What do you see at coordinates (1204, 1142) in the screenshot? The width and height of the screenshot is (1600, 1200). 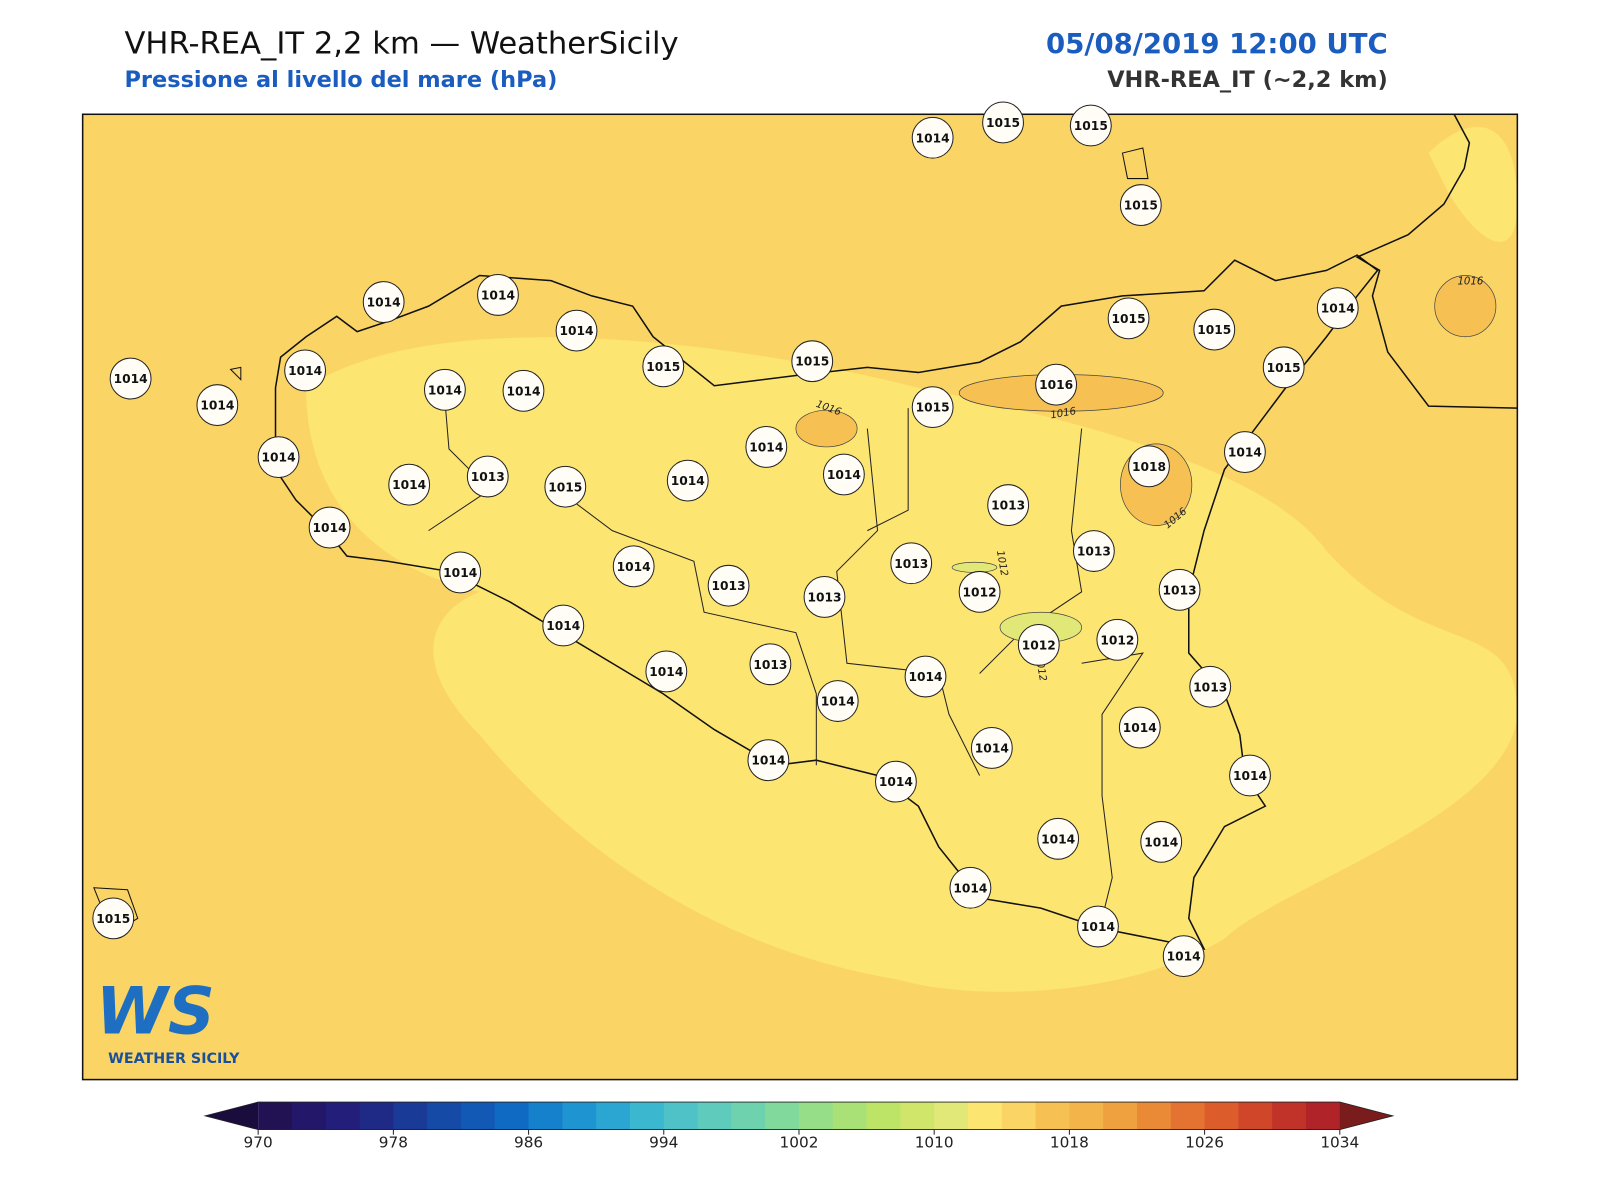 I see `colorbar-tick-label: 1026` at bounding box center [1204, 1142].